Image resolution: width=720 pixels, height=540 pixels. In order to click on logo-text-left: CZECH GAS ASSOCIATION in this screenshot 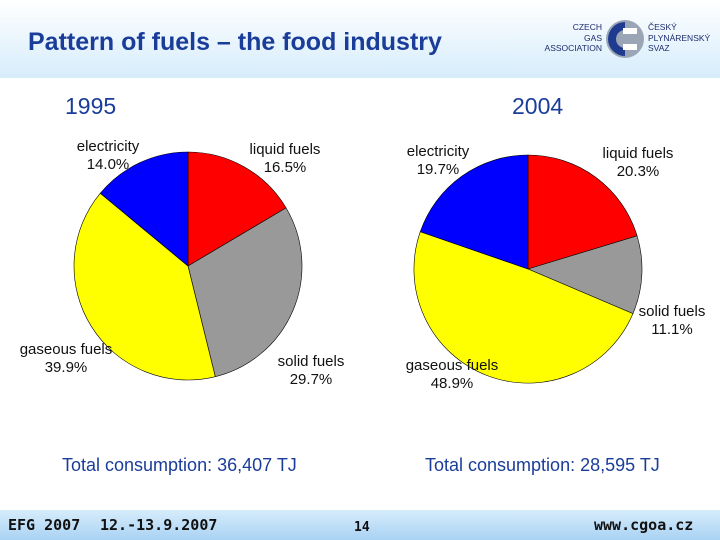, I will do `click(570, 38)`.